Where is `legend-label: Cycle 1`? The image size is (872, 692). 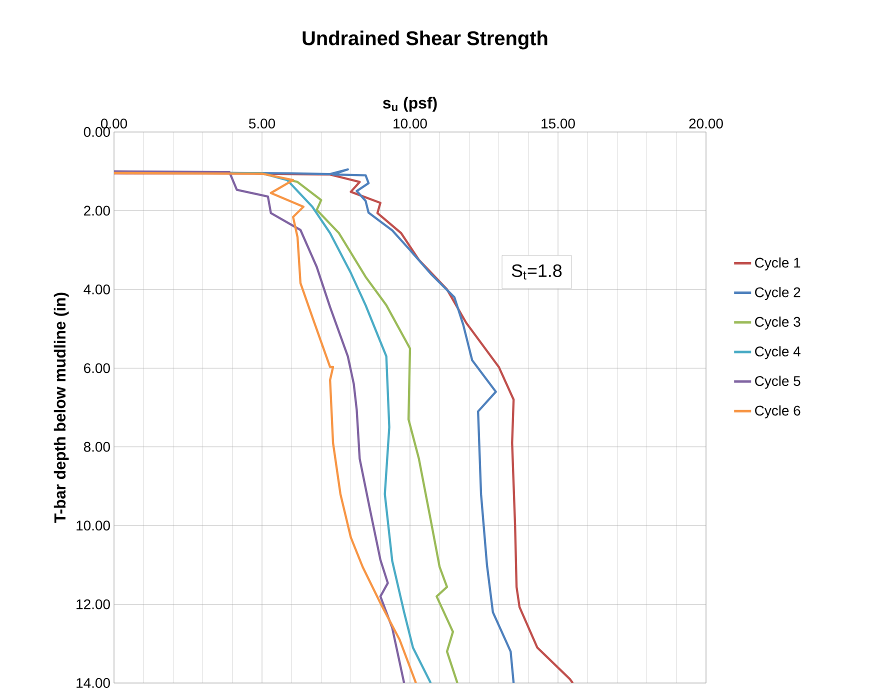
legend-label: Cycle 1 is located at coordinates (777, 263).